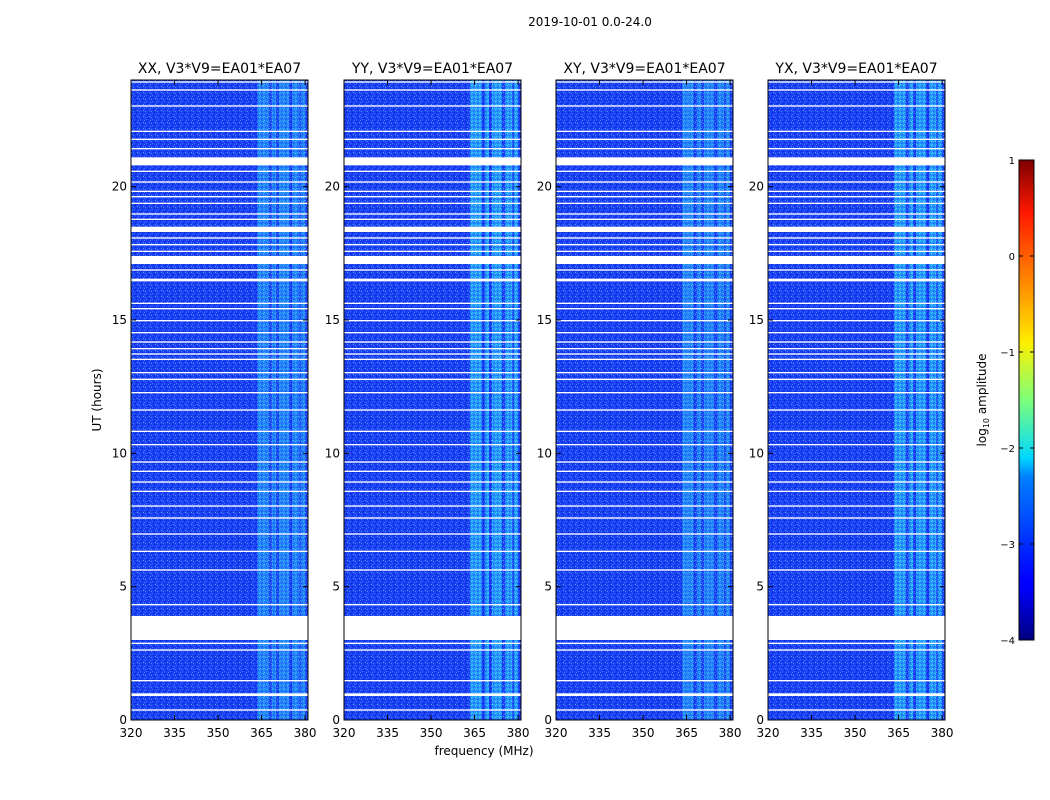 This screenshot has height=800, width=1050. I want to click on colorbar-label-main: log, so click(982, 437).